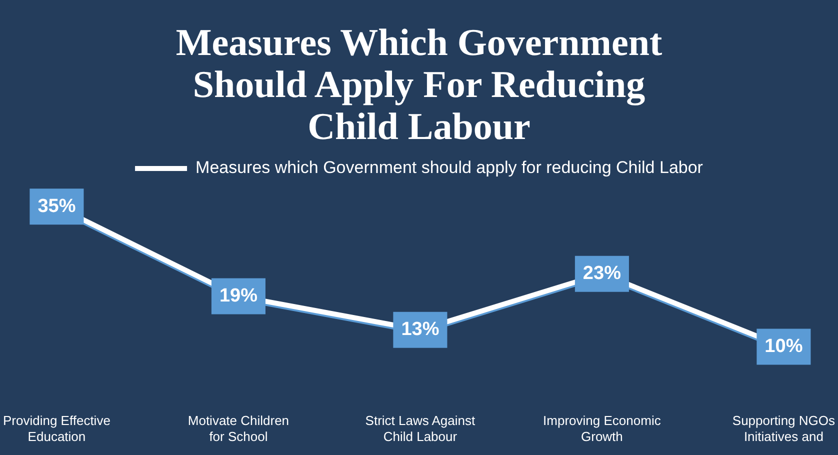 This screenshot has height=455, width=838. Describe the element at coordinates (56, 428) in the screenshot. I see `x-tick-label: Providing Effective Education` at that location.